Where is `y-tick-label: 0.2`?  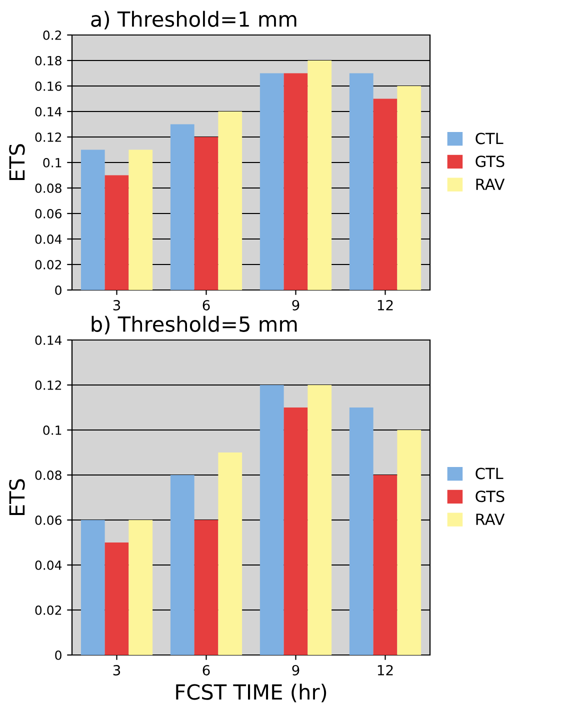
y-tick-label: 0.2 is located at coordinates (52, 35).